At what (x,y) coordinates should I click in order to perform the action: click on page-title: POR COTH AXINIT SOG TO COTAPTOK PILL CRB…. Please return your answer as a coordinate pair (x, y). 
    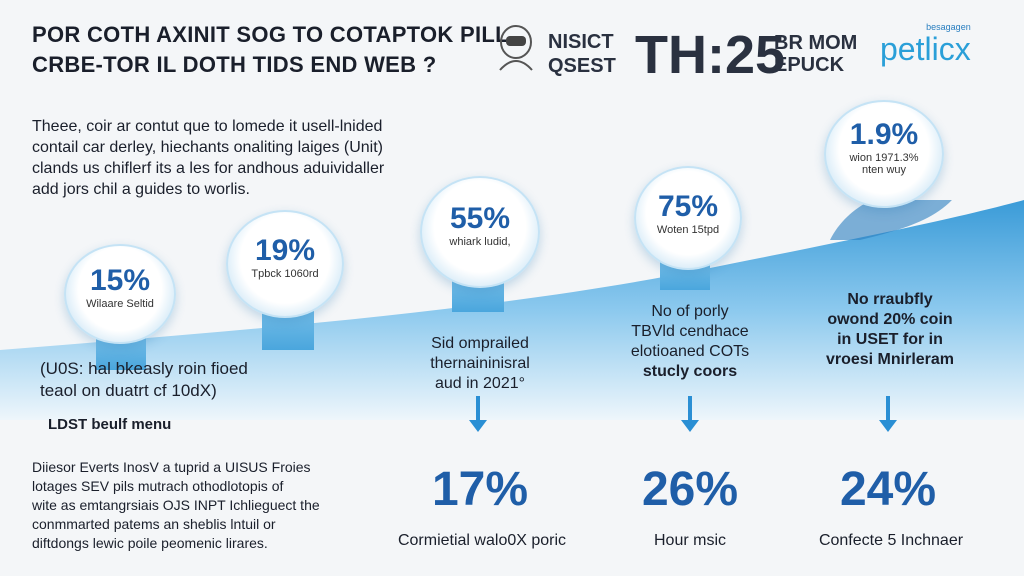
    Looking at the image, I should click on (270, 50).